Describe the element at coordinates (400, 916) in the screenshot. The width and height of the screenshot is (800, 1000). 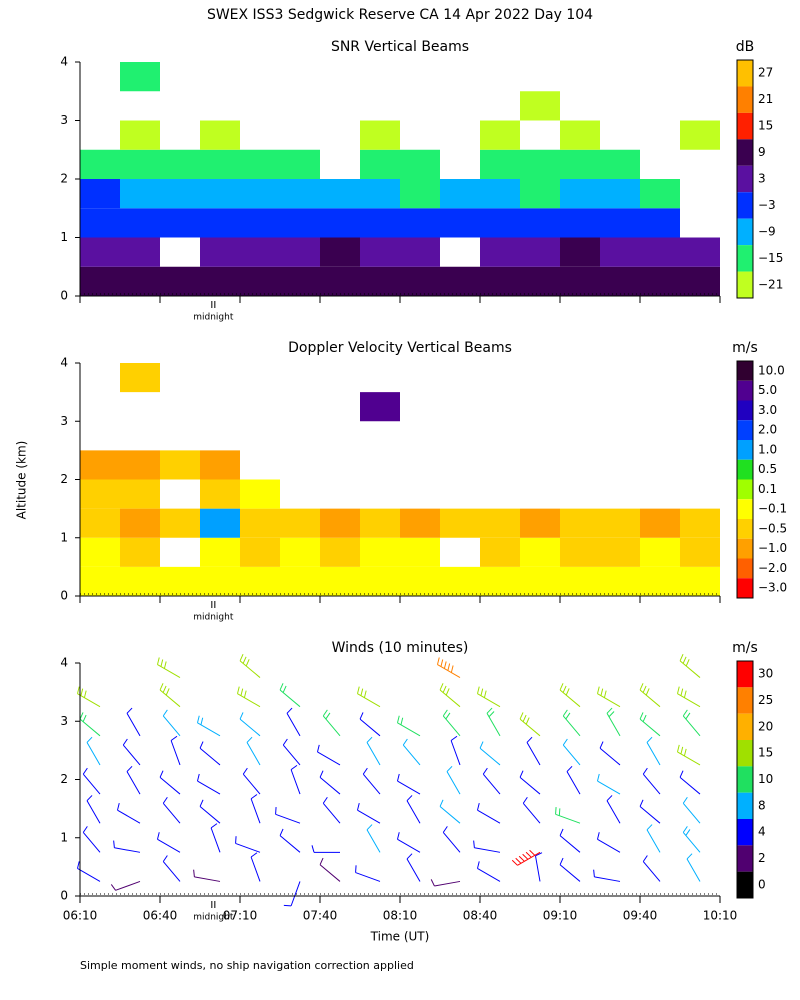
I see `x-tick-label: 08:10` at that location.